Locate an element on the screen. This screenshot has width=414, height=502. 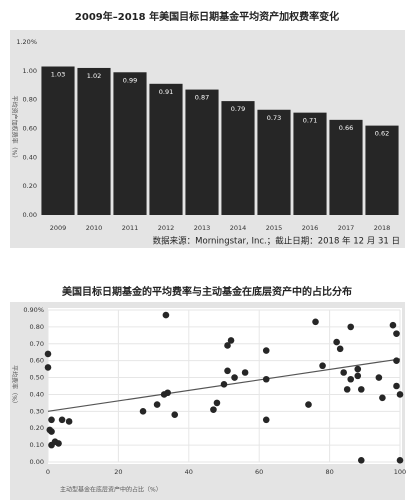
value-label: 0.66 is located at coordinates (346, 128).